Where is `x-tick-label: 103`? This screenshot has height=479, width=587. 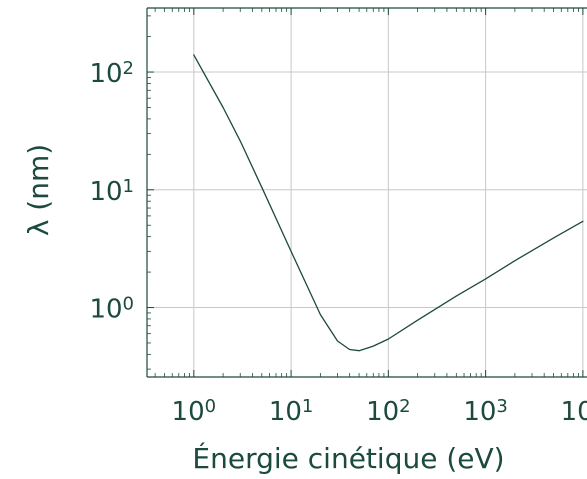 x-tick-label: 103 is located at coordinates (485, 411).